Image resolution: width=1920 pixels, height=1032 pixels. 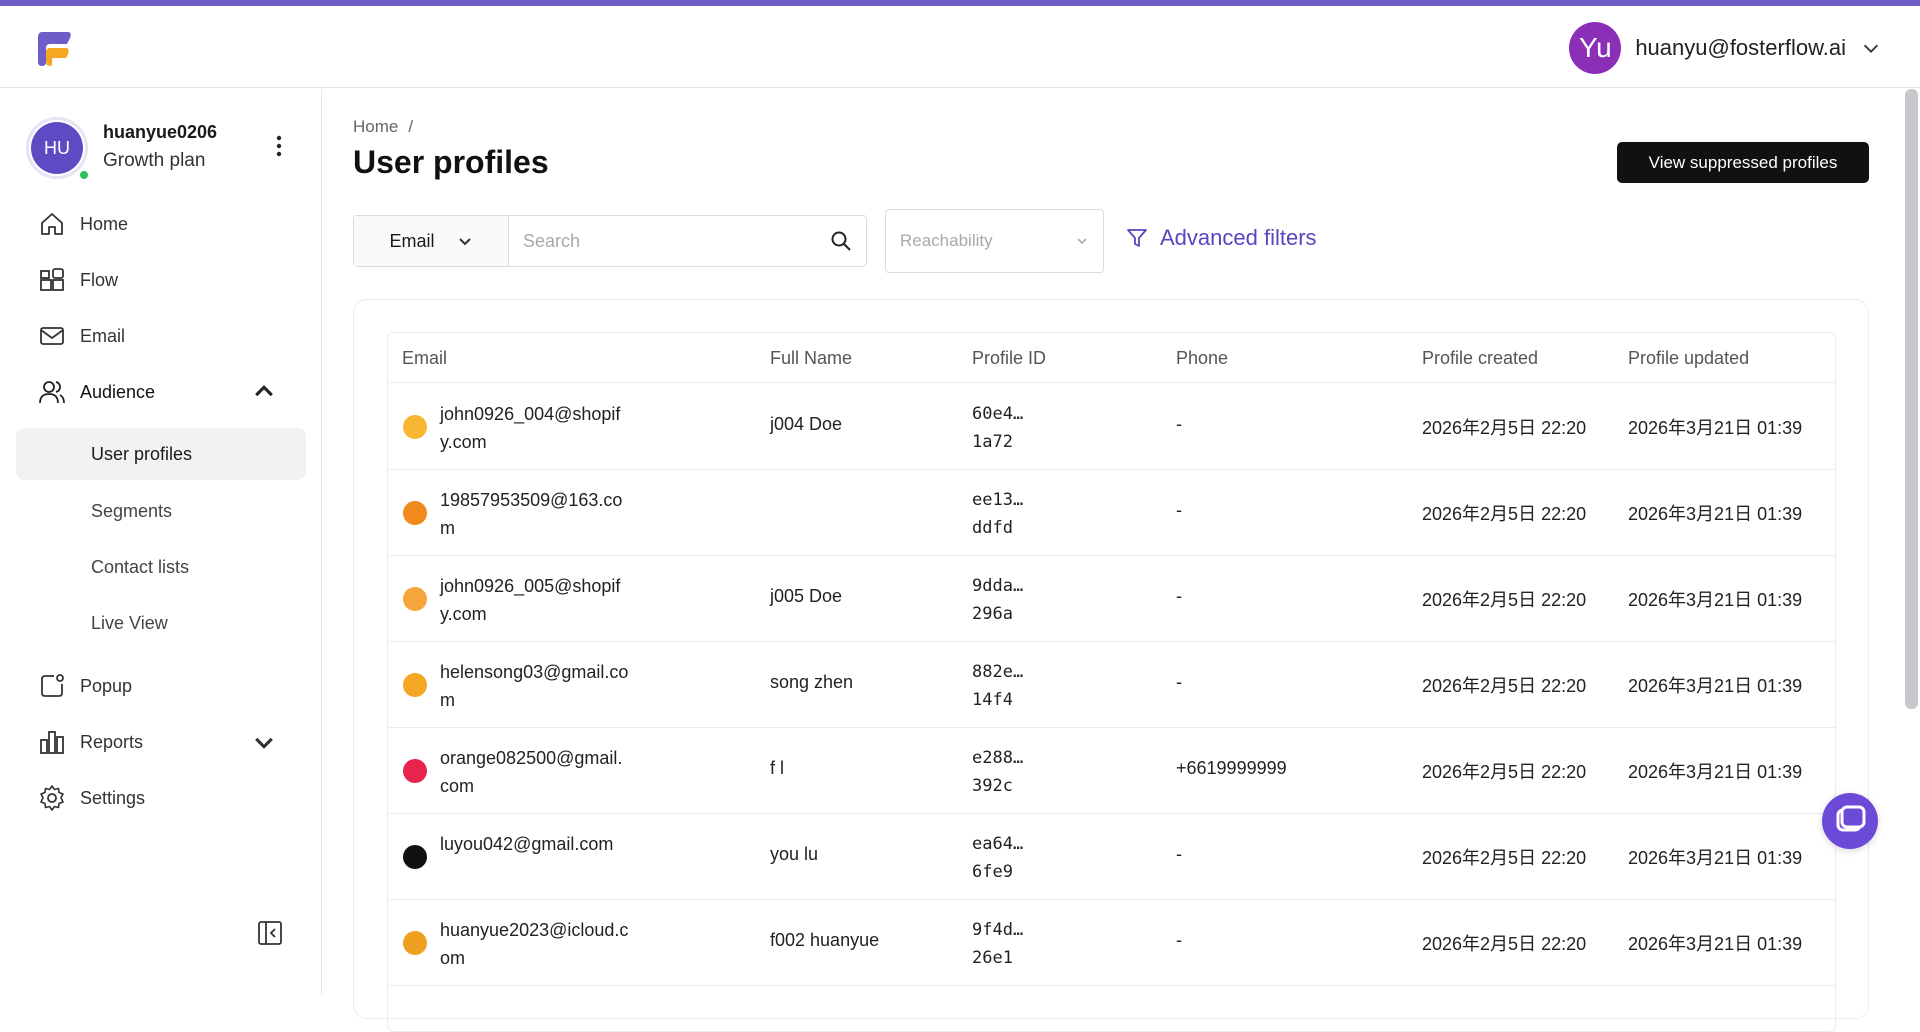 What do you see at coordinates (825, 940) in the screenshot?
I see `full-name-cell: f002 huanyue` at bounding box center [825, 940].